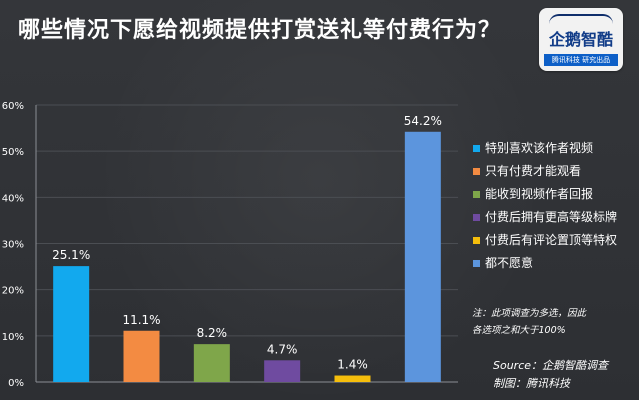  Describe the element at coordinates (563, 375) in the screenshot. I see `chart-source: Source：企鹅智酷调查 制图：腾讯科技` at that location.